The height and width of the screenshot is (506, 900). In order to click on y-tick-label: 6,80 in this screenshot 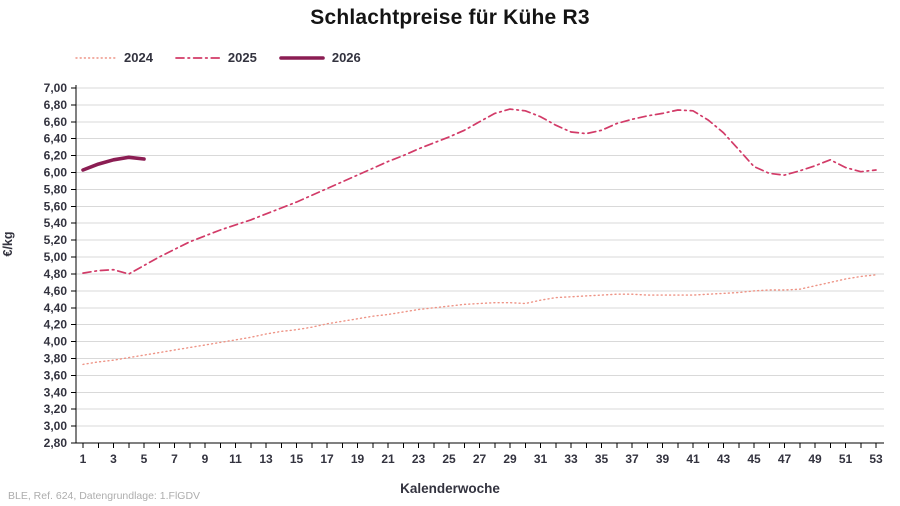, I will do `click(56, 105)`.